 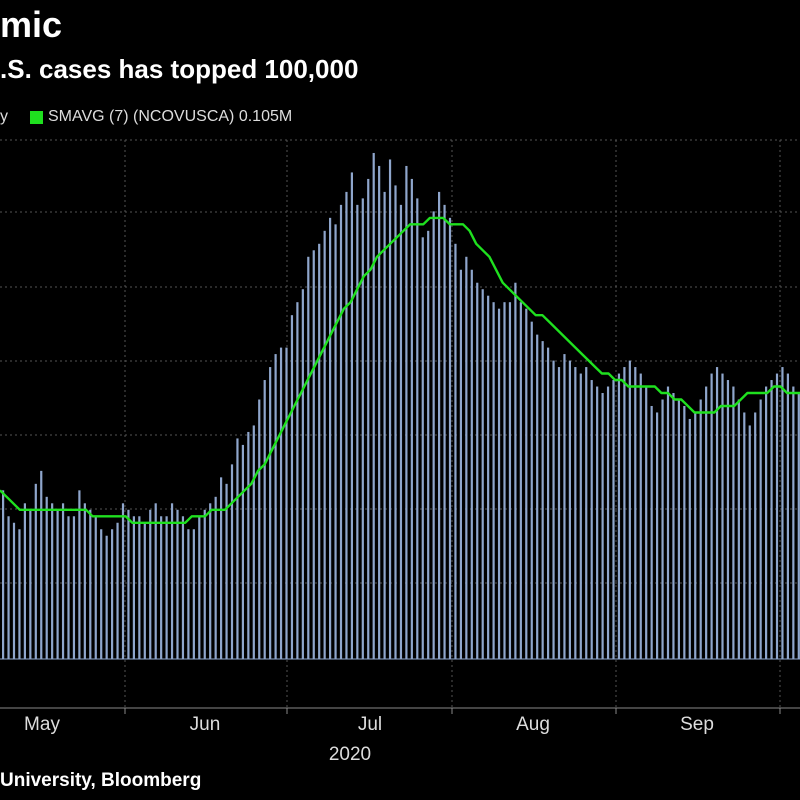 What do you see at coordinates (697, 724) in the screenshot?
I see `x-tick-label-sep: Sep` at bounding box center [697, 724].